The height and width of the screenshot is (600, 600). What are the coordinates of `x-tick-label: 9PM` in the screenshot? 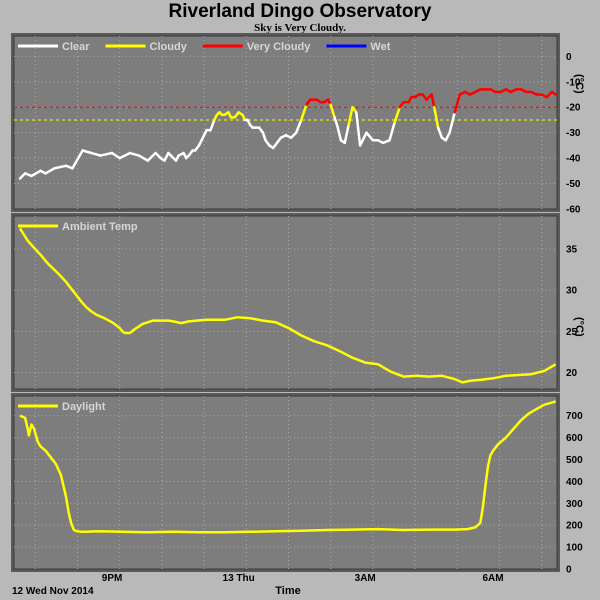 It's located at (112, 578).